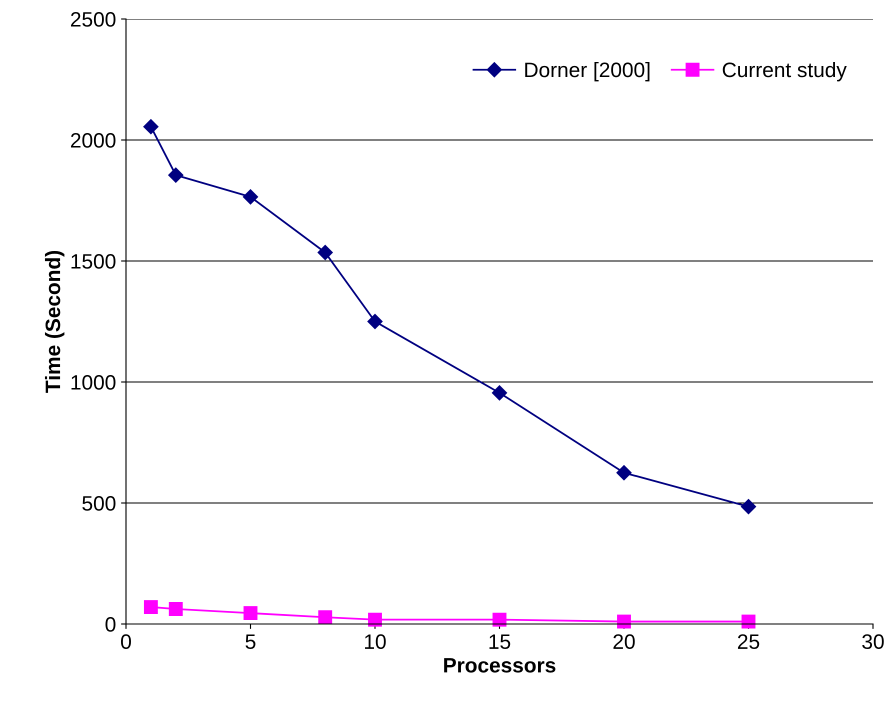 The height and width of the screenshot is (706, 888). What do you see at coordinates (126, 642) in the screenshot?
I see `x-tick-label: 0` at bounding box center [126, 642].